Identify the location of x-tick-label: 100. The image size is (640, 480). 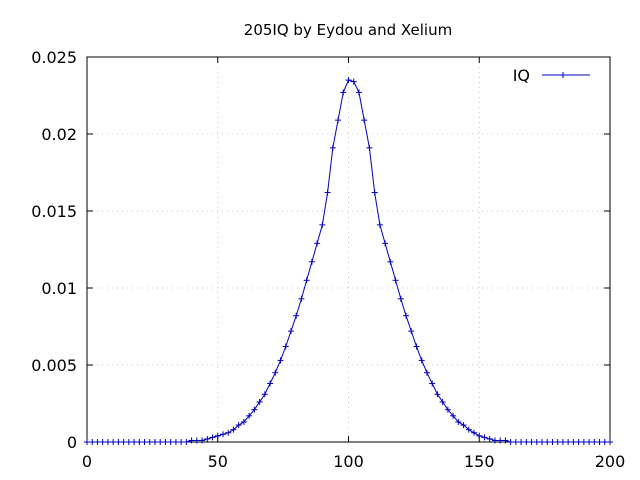
(348, 461).